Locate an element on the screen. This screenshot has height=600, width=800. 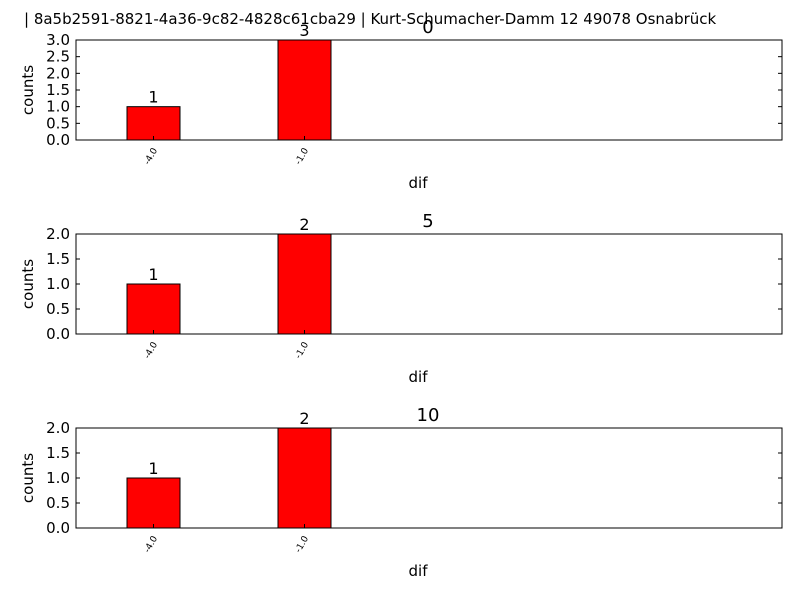
y-tick-label-3-4: 1.5 is located at coordinates (58, 453).